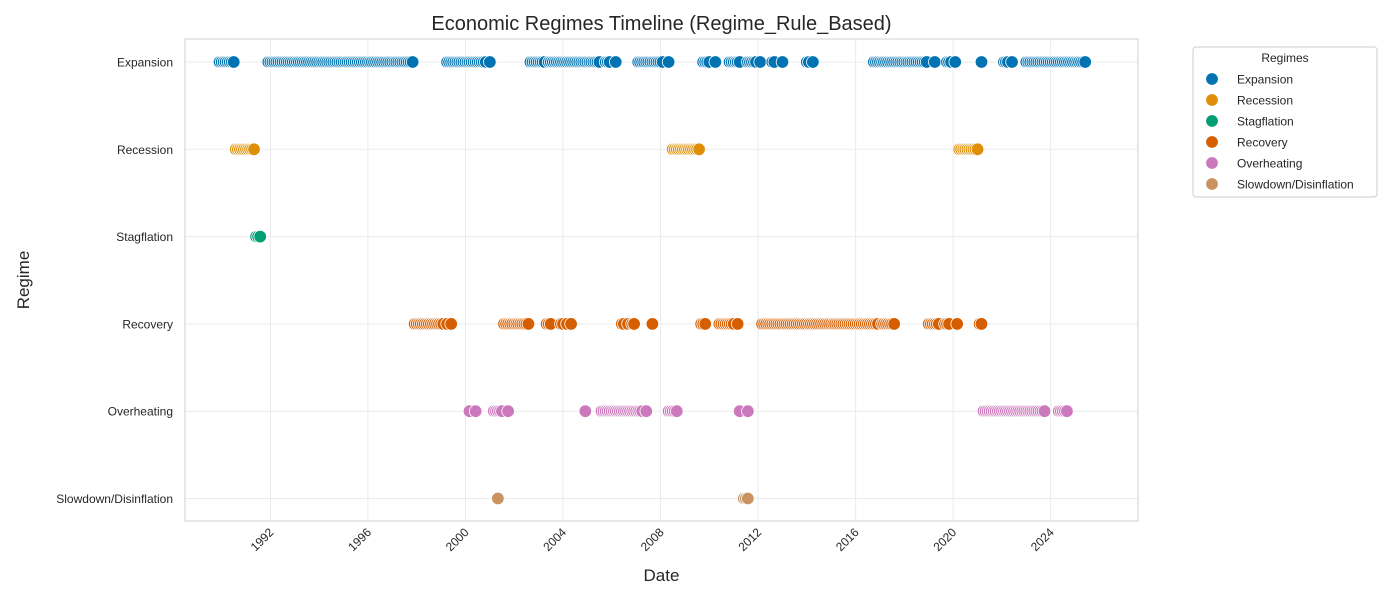 The width and height of the screenshot is (1400, 600). I want to click on x-tick-label: 2024, so click(1042, 539).